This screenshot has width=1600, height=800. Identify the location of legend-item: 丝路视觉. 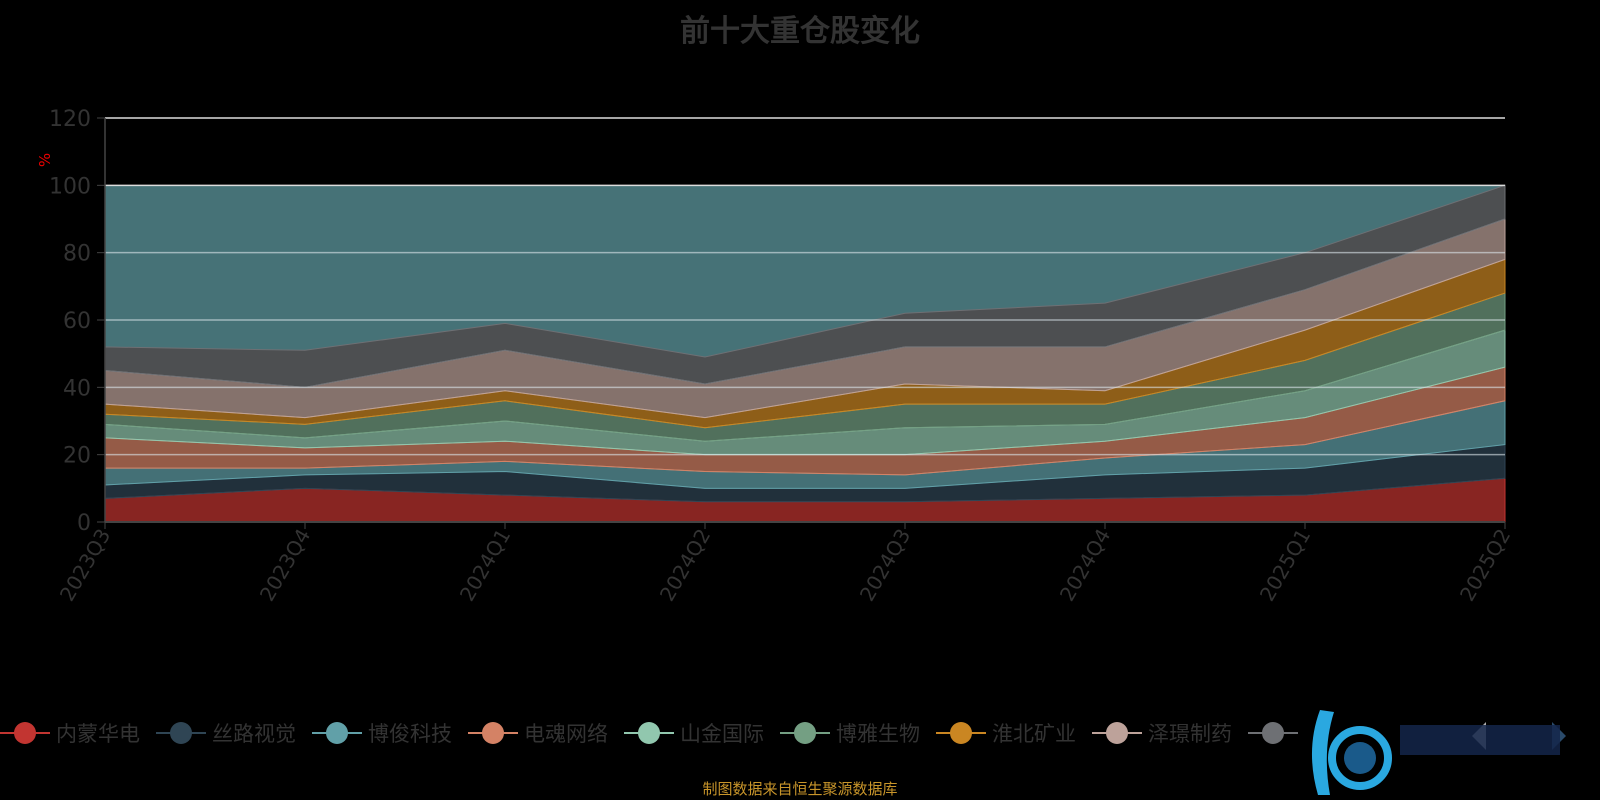
(226, 733).